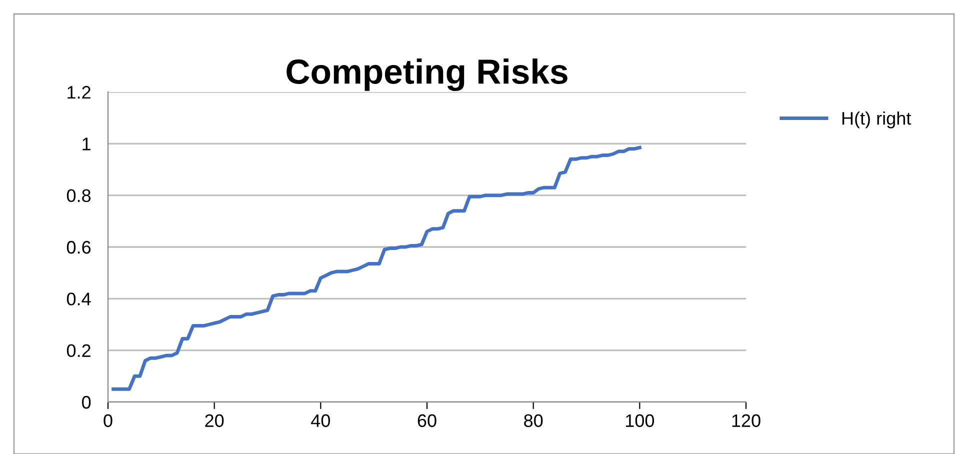  Describe the element at coordinates (78, 351) in the screenshot. I see `y-tick-label: 0.2` at that location.